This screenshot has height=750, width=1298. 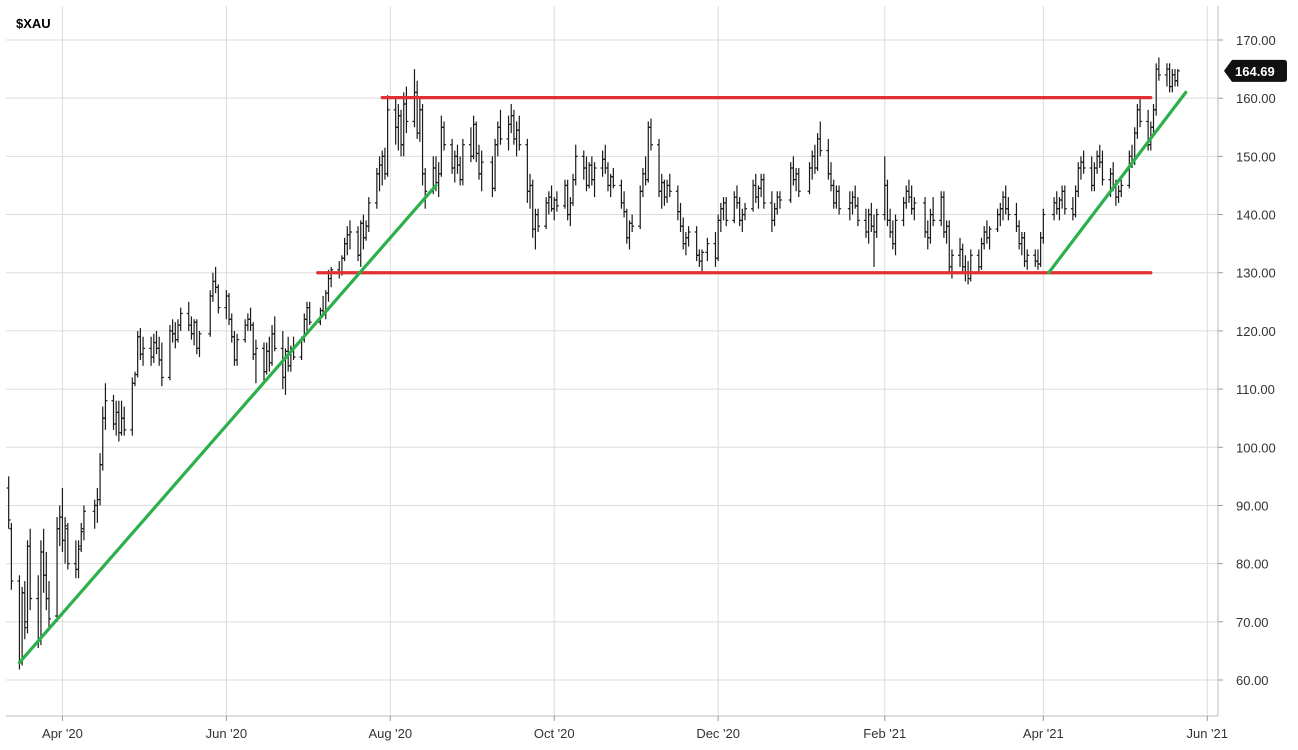 What do you see at coordinates (1207, 733) in the screenshot?
I see `x-tick-label: Jun '21` at bounding box center [1207, 733].